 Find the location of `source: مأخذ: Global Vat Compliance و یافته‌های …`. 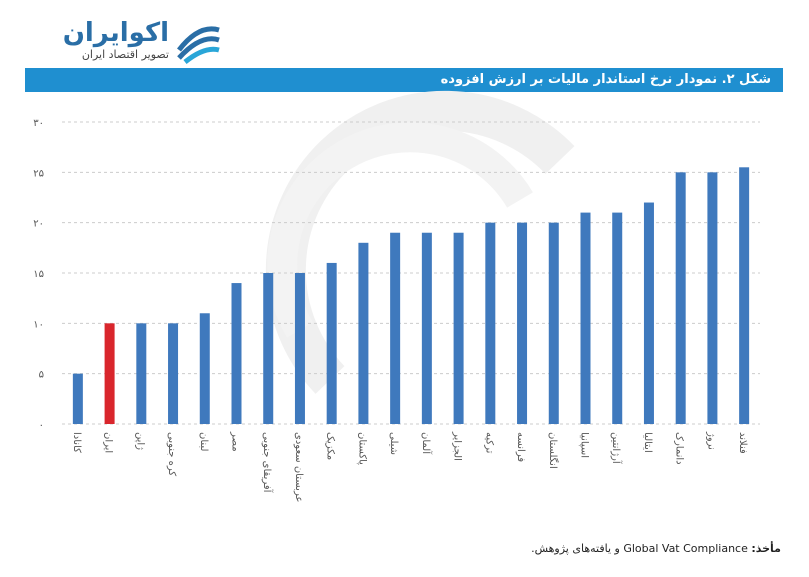

source: مأخذ: Global Vat Compliance و یافته‌های … is located at coordinates (656, 548).